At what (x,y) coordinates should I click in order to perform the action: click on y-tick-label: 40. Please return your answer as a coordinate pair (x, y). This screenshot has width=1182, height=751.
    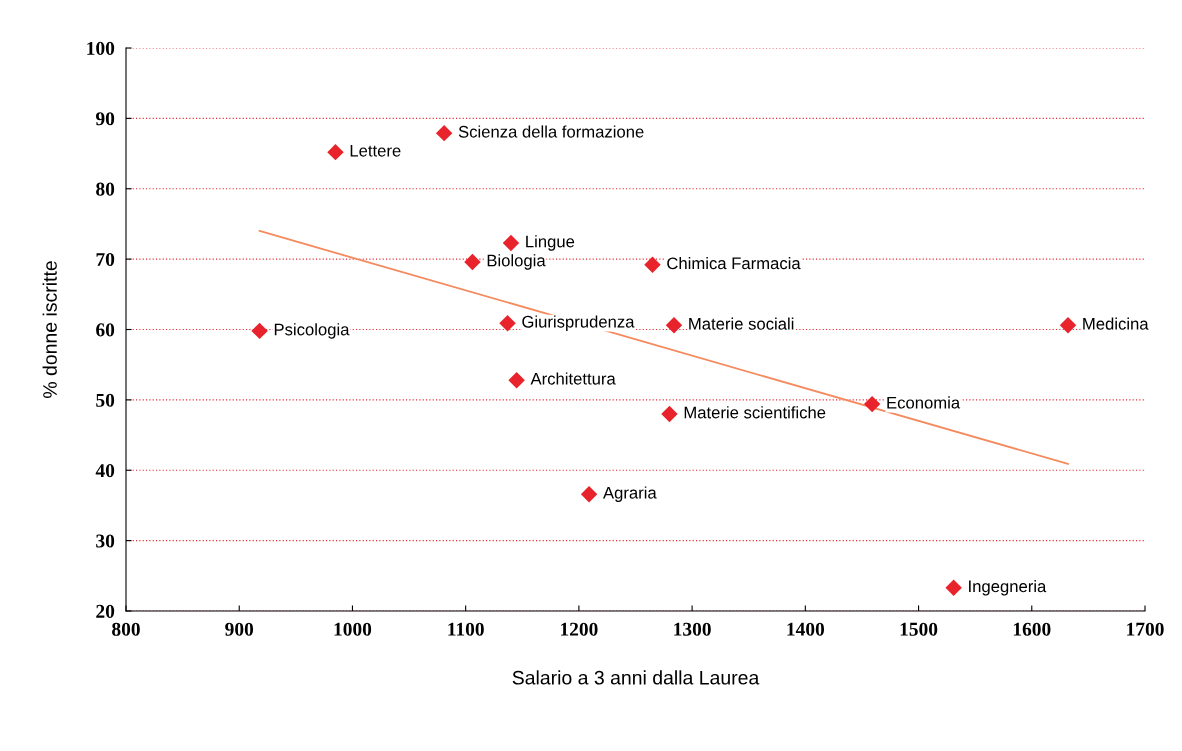
    Looking at the image, I should click on (105, 471).